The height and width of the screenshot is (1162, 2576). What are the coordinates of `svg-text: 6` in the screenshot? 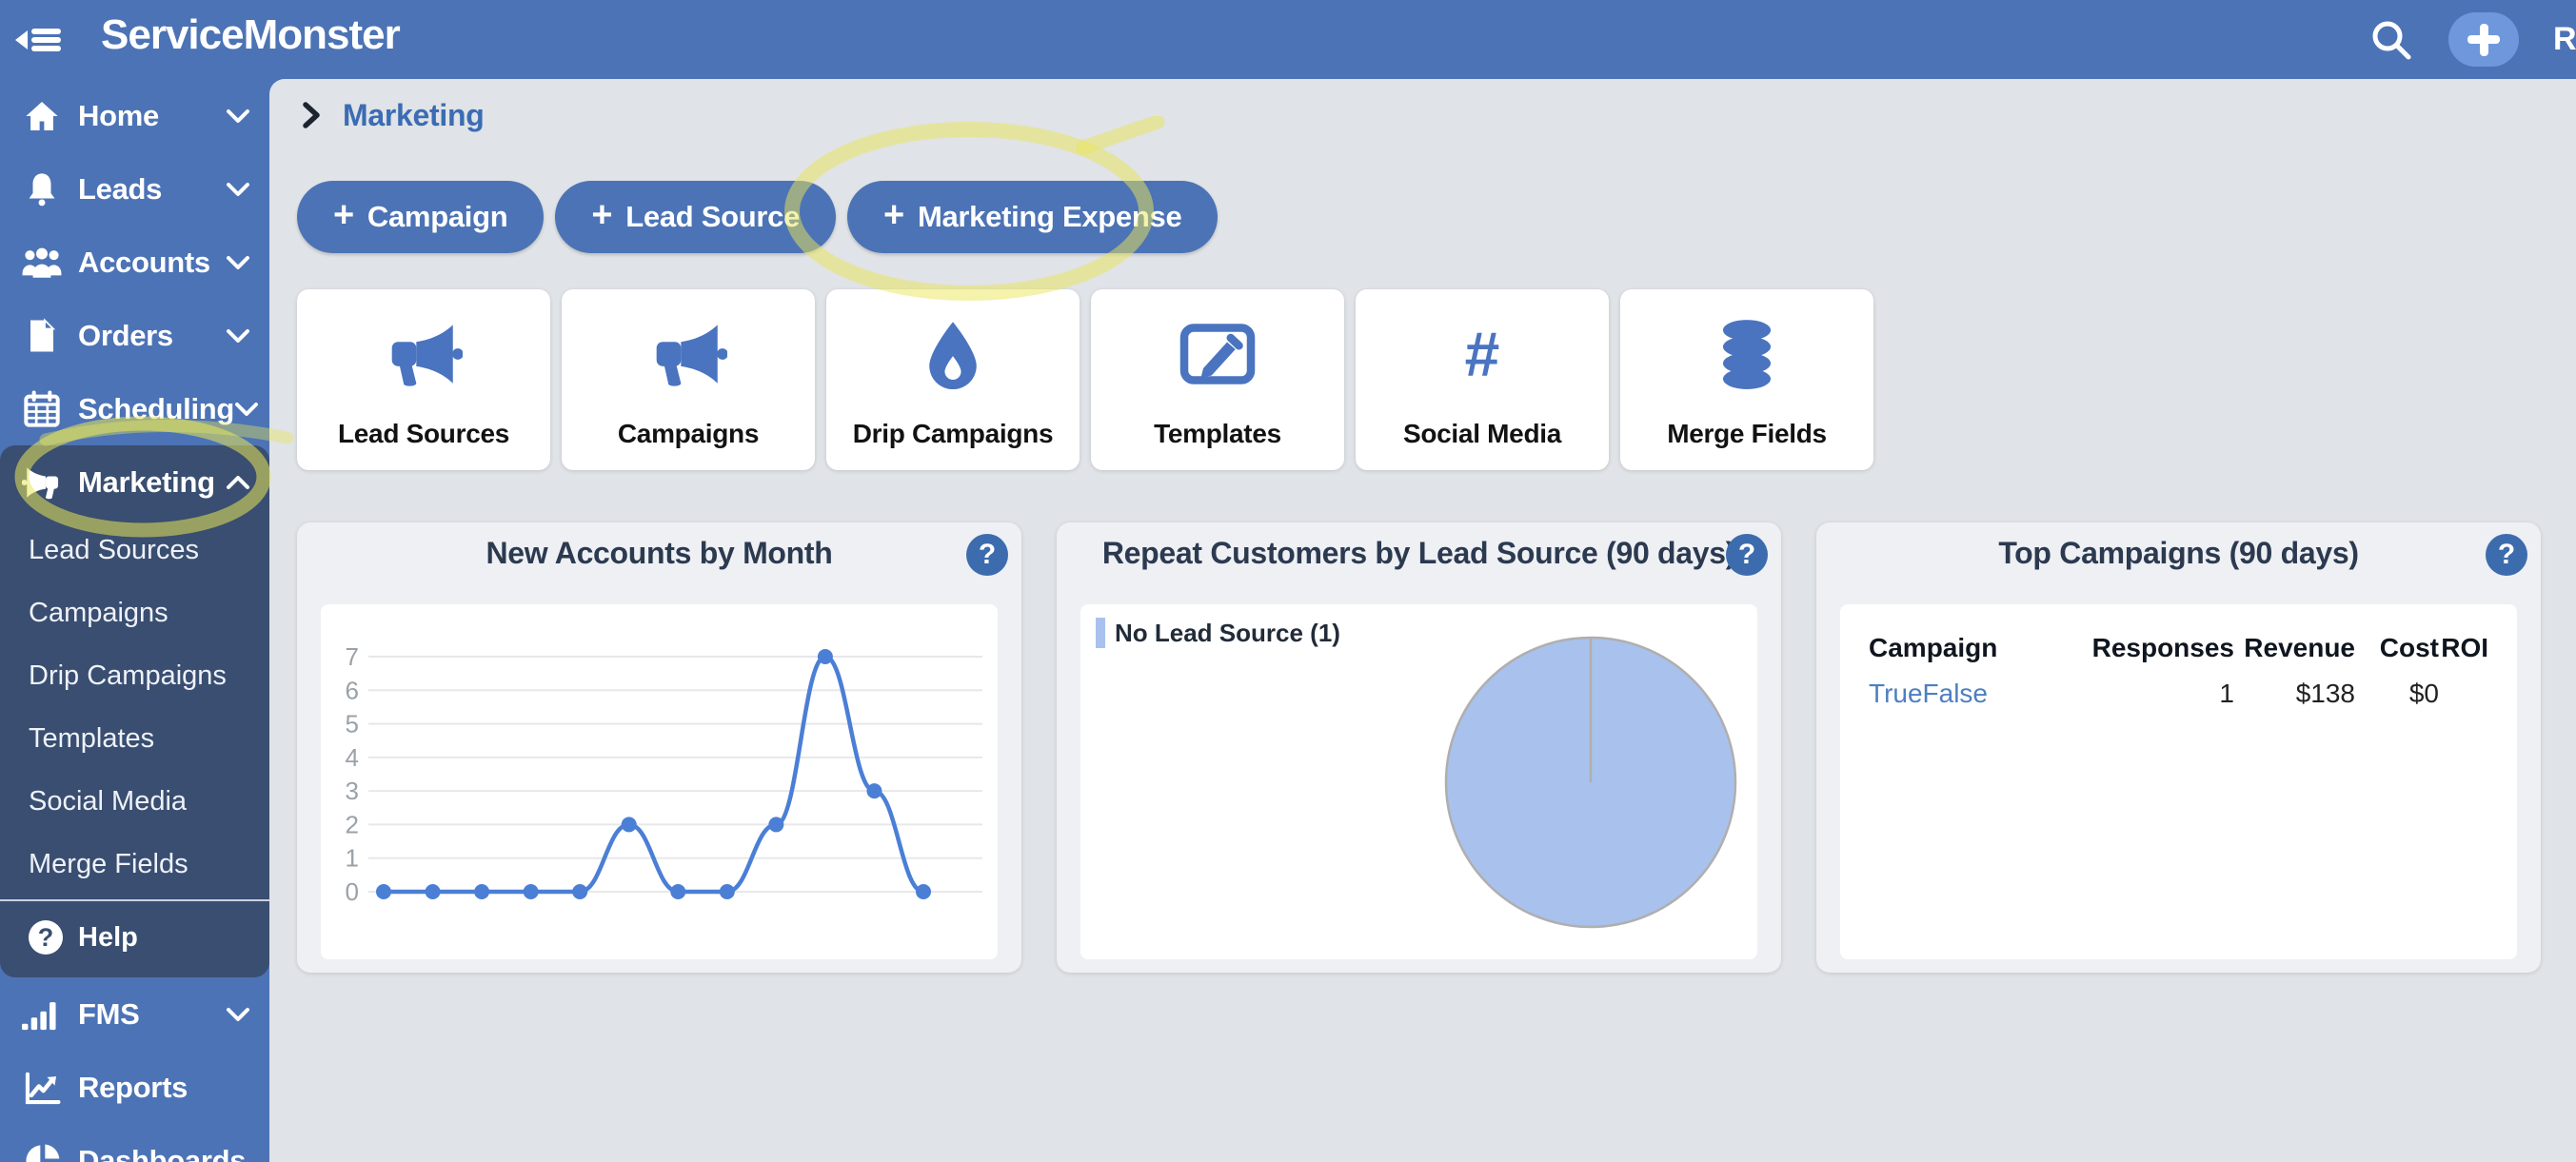 It's located at (352, 690).